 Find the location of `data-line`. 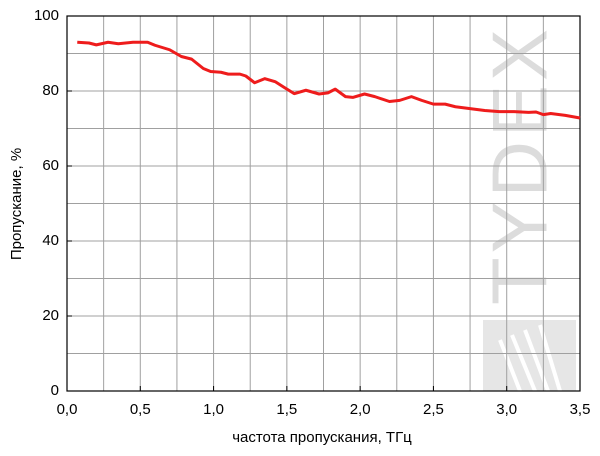

data-line is located at coordinates (329, 80).